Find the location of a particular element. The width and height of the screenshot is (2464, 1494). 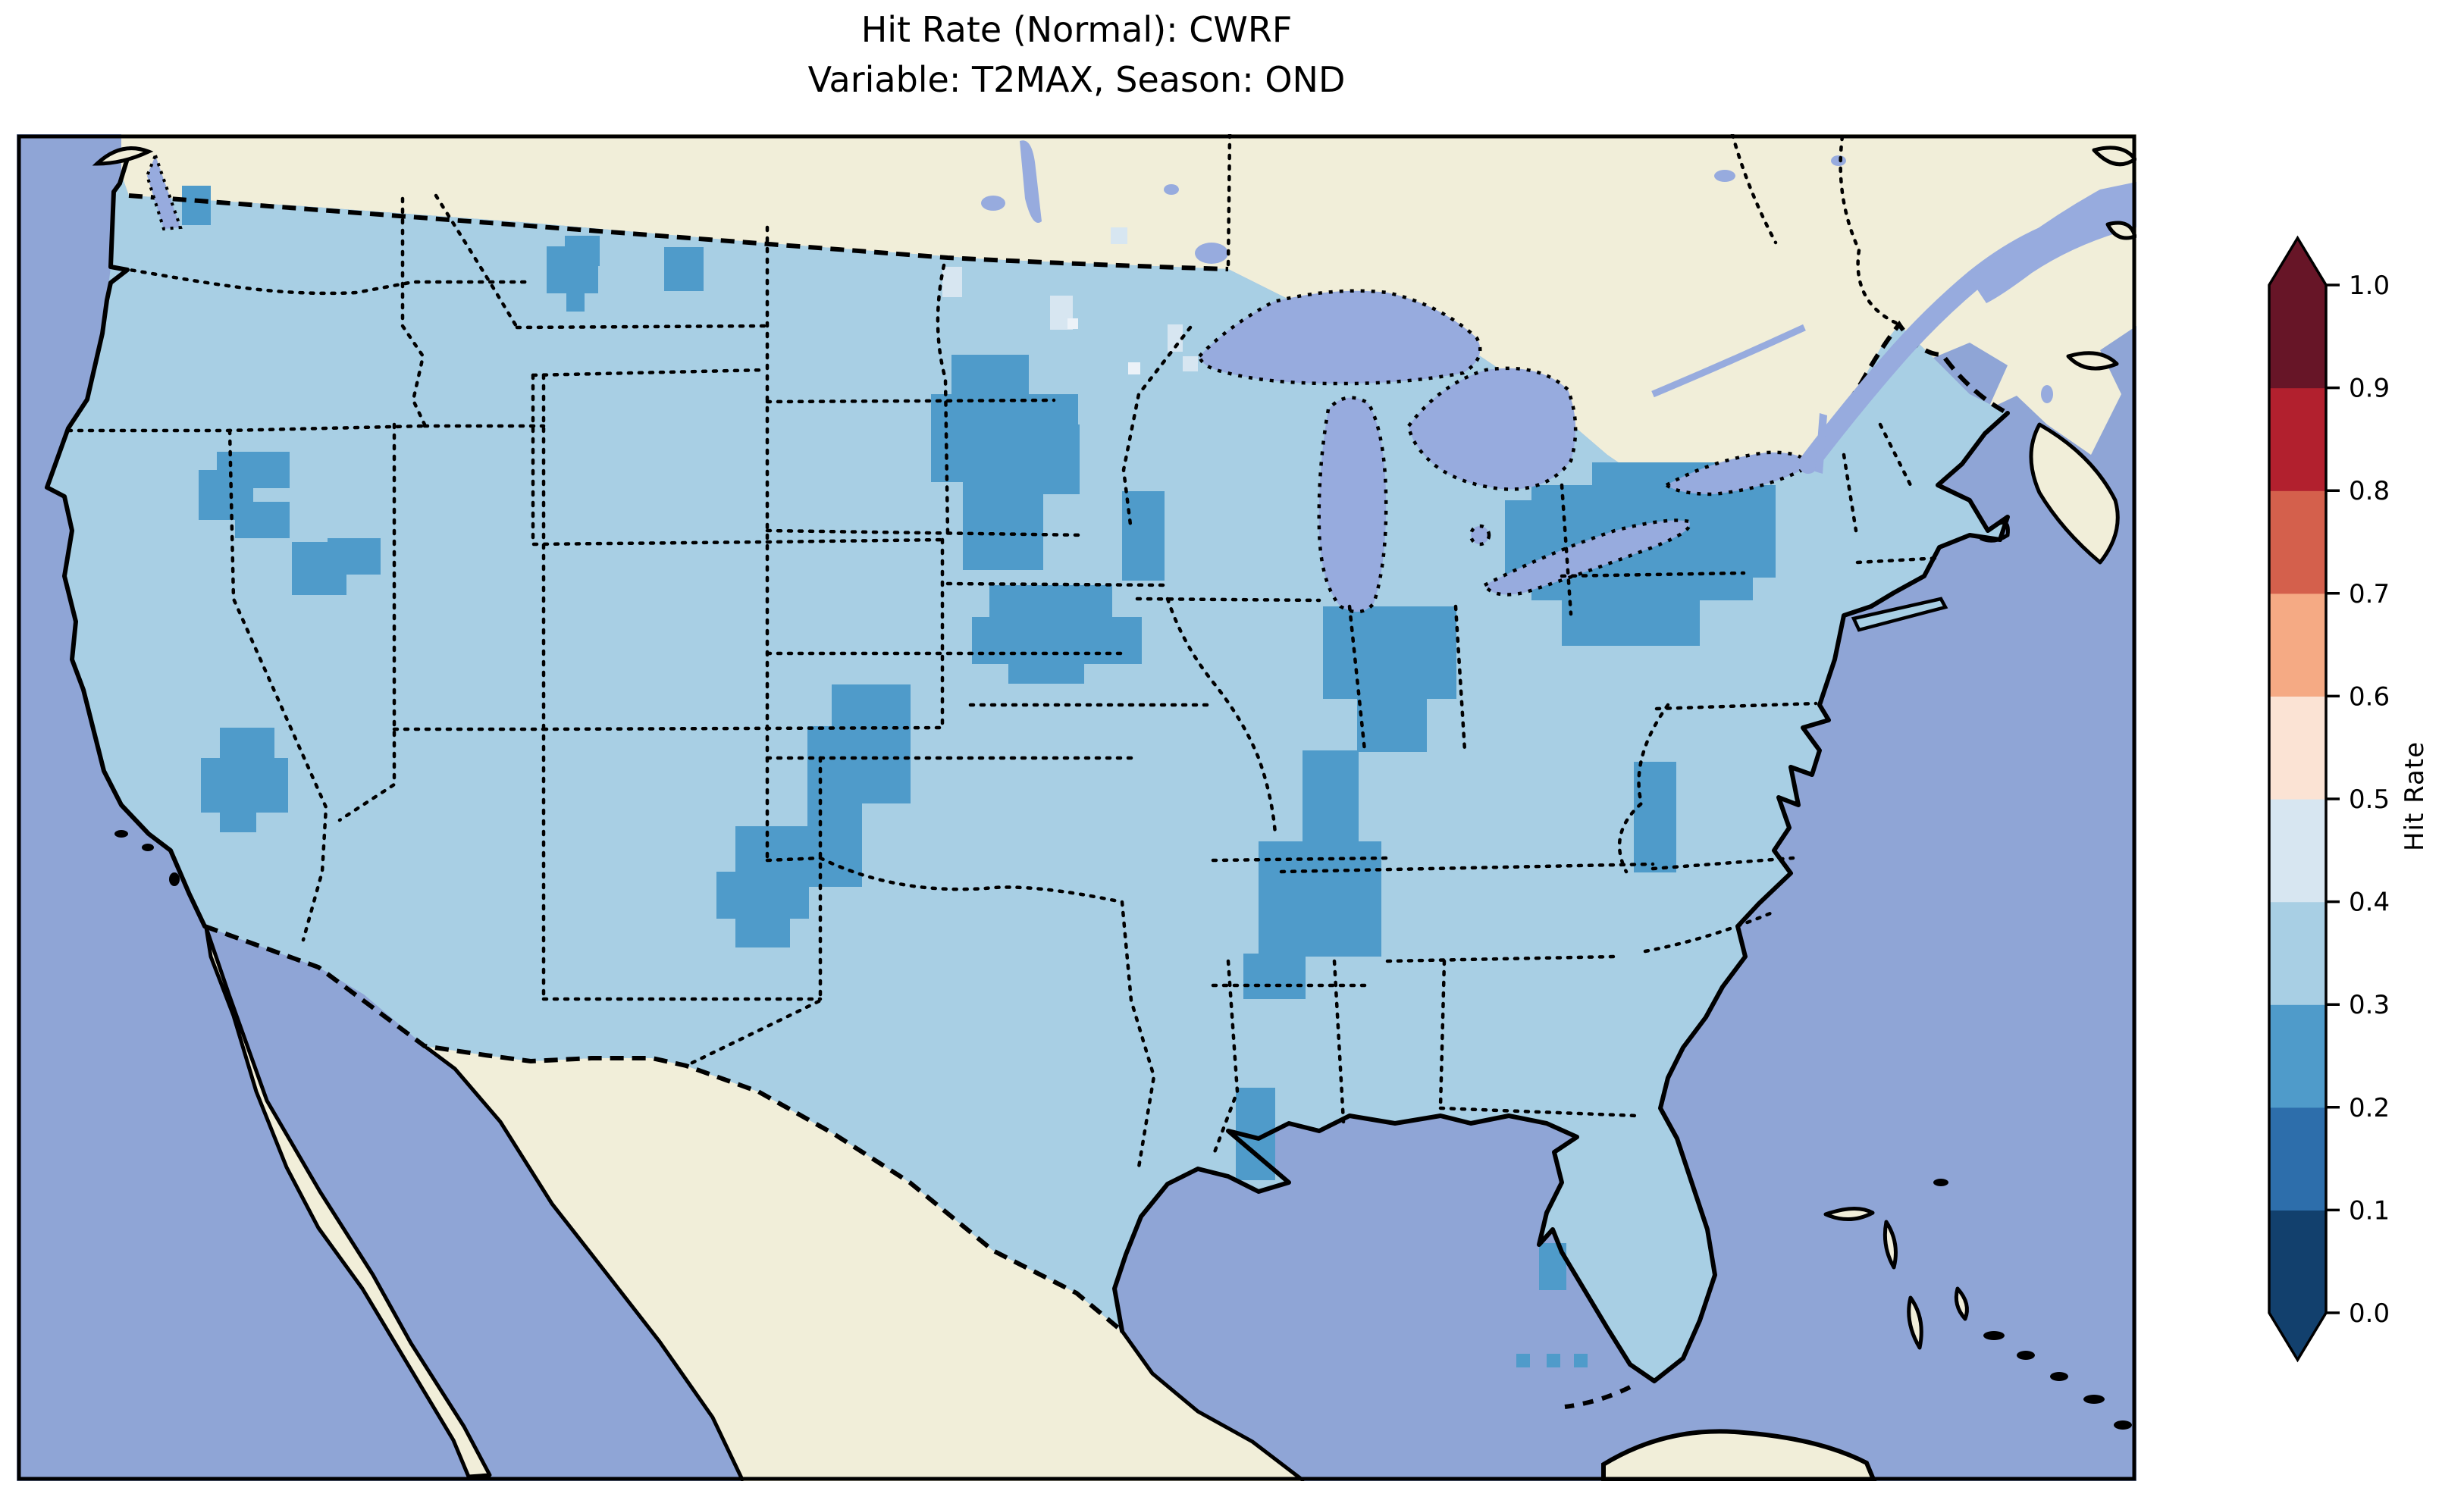

florida-keys is located at coordinates (1598, 1397).